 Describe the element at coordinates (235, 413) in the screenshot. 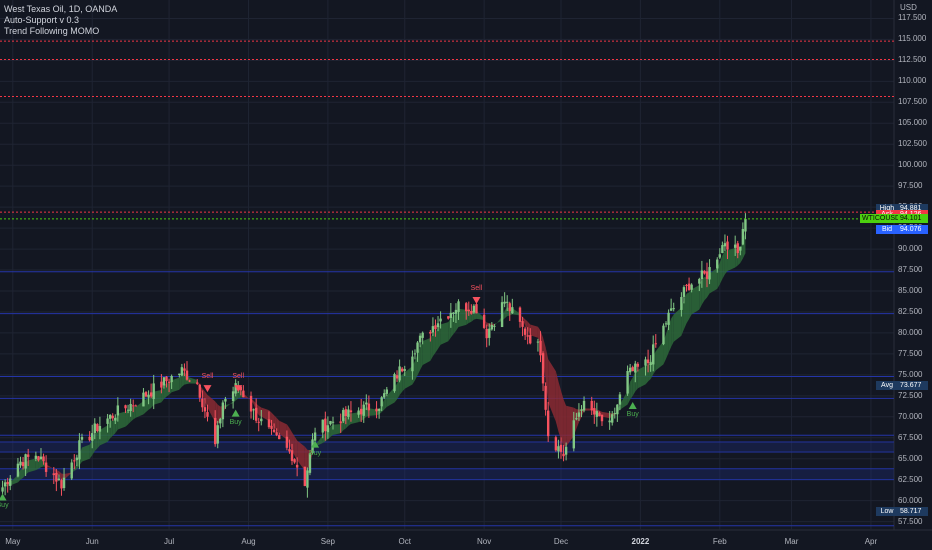

I see `buy-arrow-icon` at that location.